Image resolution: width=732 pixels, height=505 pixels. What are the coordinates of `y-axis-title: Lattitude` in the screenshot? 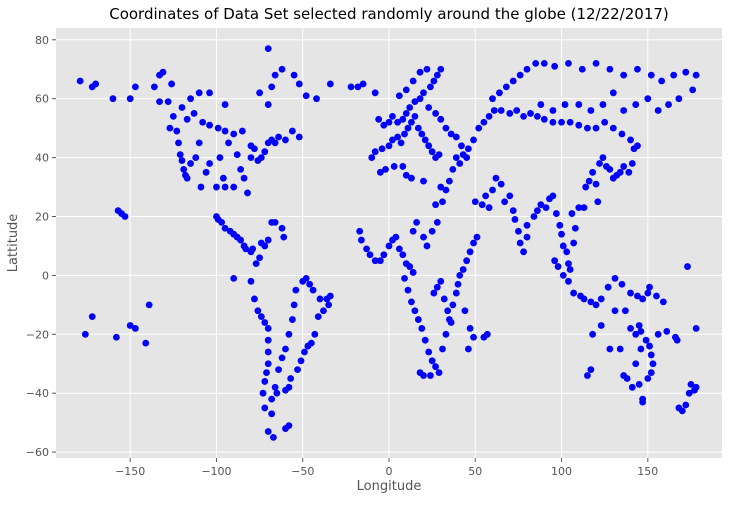 It's located at (13, 243).